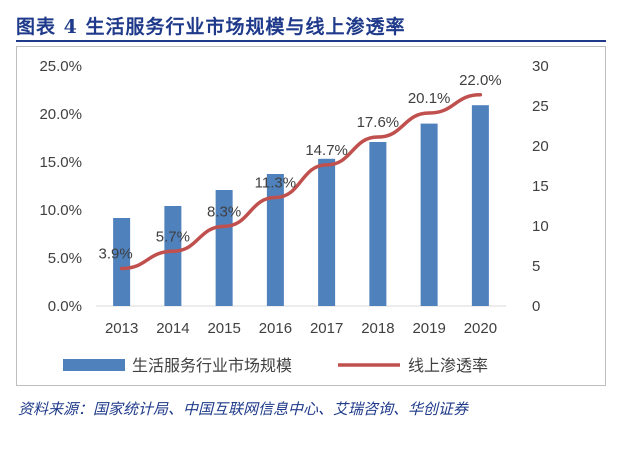  I want to click on data-label: 20.1%, so click(429, 98).